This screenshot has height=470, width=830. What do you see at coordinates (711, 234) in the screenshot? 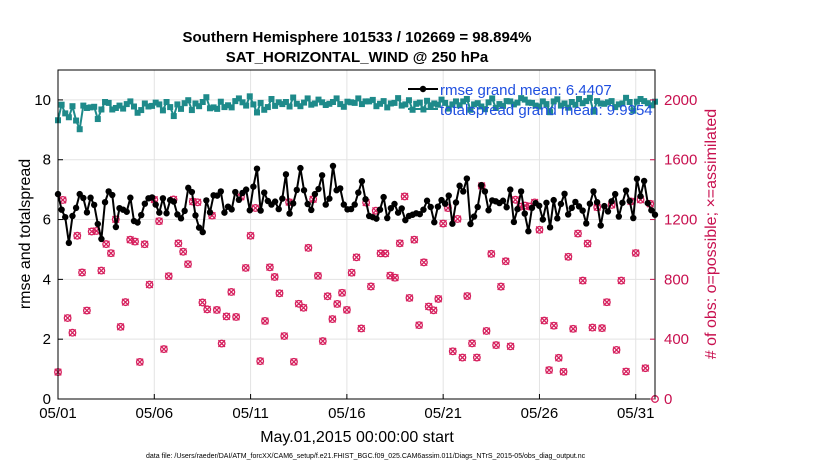
I see `y2-axis-label: # of obs: o=possible; ×=assimilated` at bounding box center [711, 234].